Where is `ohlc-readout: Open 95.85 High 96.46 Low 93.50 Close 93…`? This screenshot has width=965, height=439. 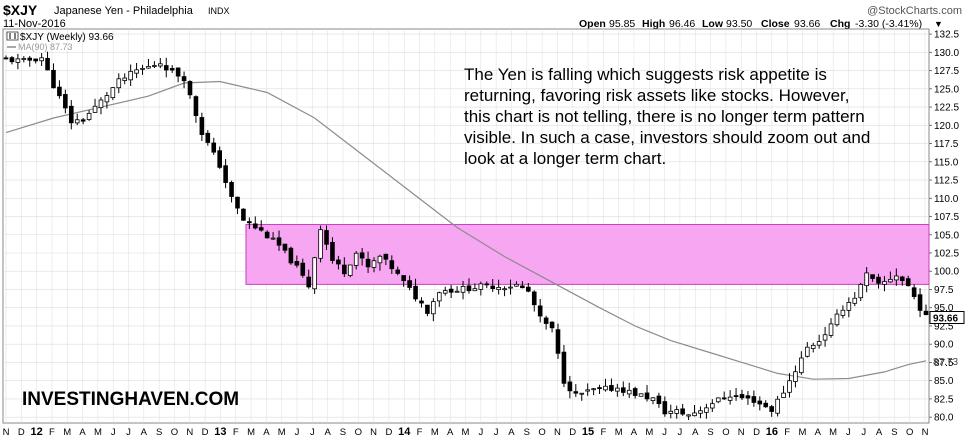
ohlc-readout: Open 95.85 High 96.46 Low 93.50 Close 93… is located at coordinates (761, 24).